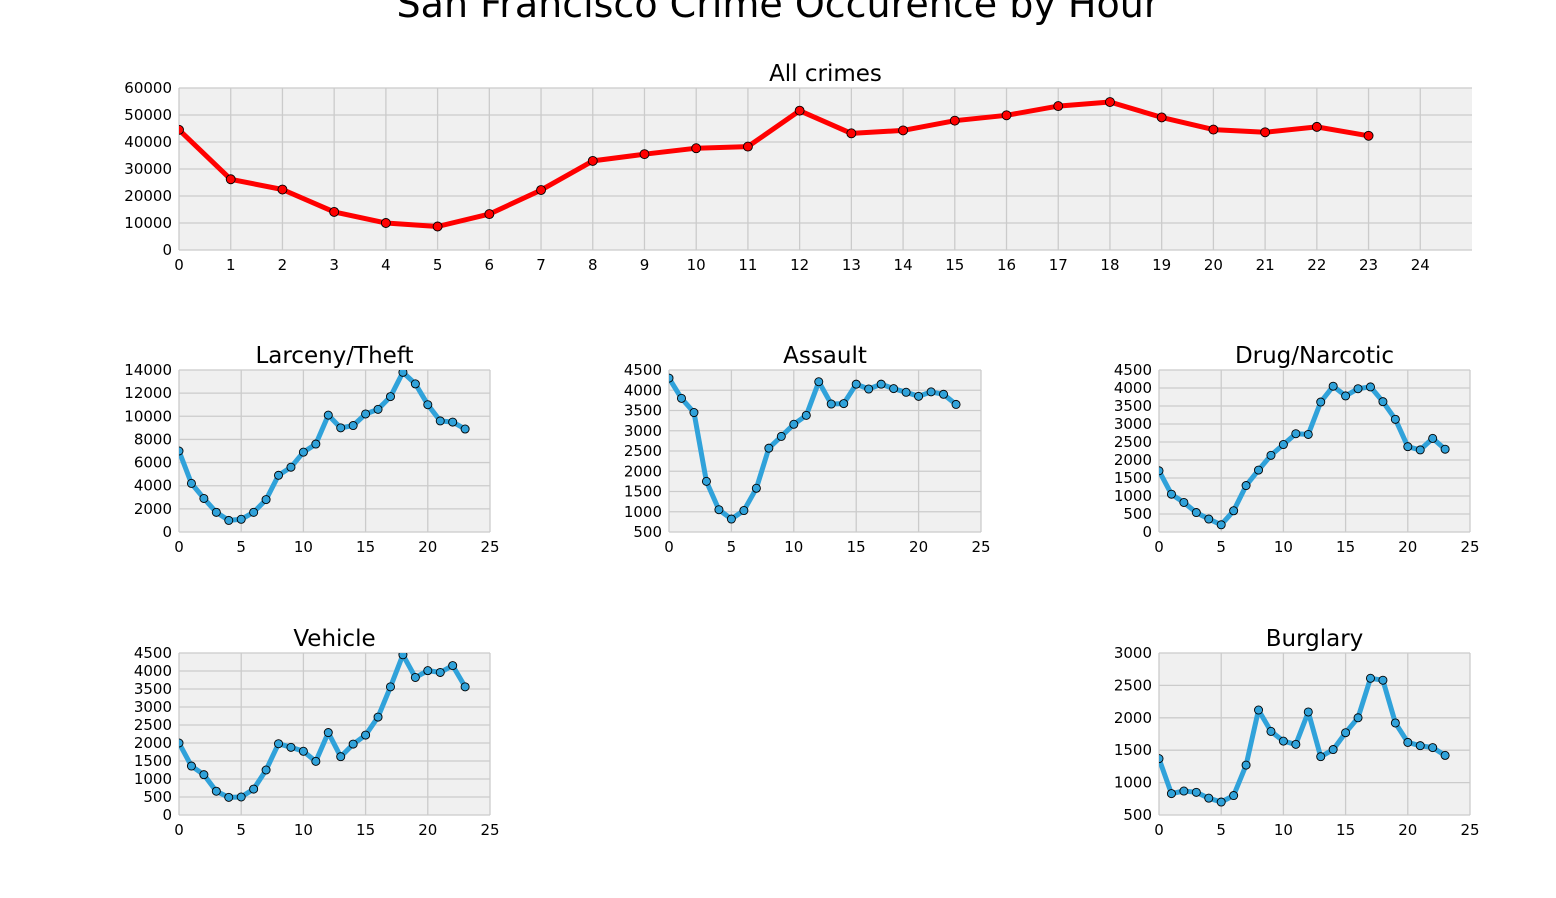 This screenshot has height=898, width=1556. Describe the element at coordinates (179, 830) in the screenshot. I see `x-tick-label: 0` at that location.